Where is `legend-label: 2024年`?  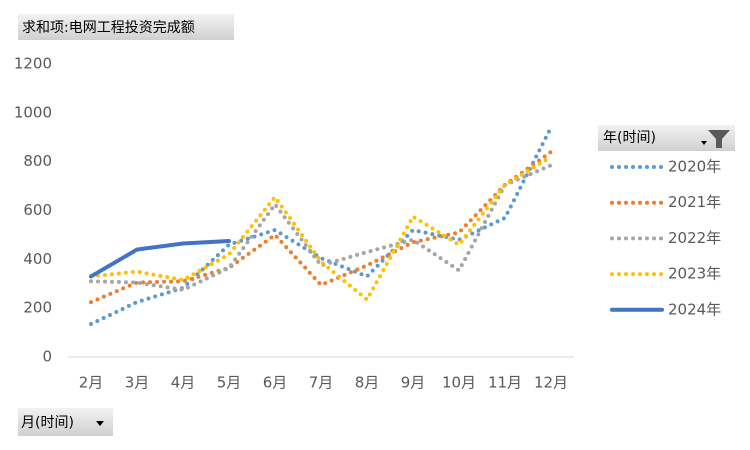
legend-label: 2024年 is located at coordinates (694, 309).